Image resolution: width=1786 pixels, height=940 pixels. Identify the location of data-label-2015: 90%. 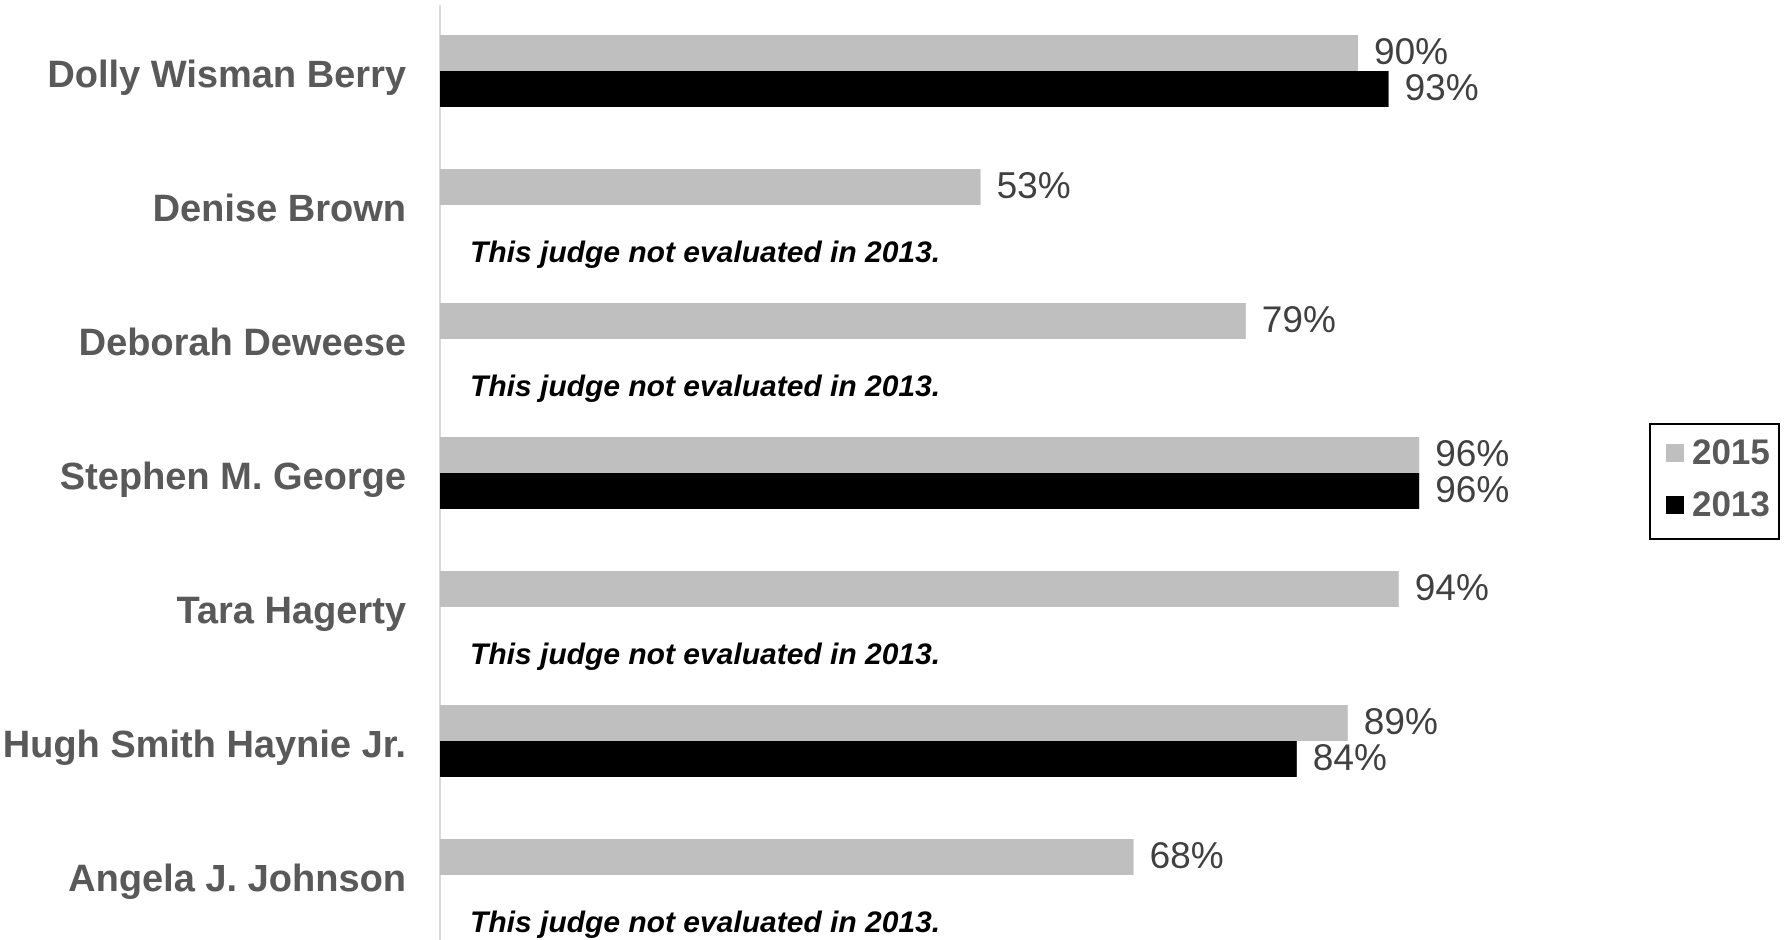
(1411, 51).